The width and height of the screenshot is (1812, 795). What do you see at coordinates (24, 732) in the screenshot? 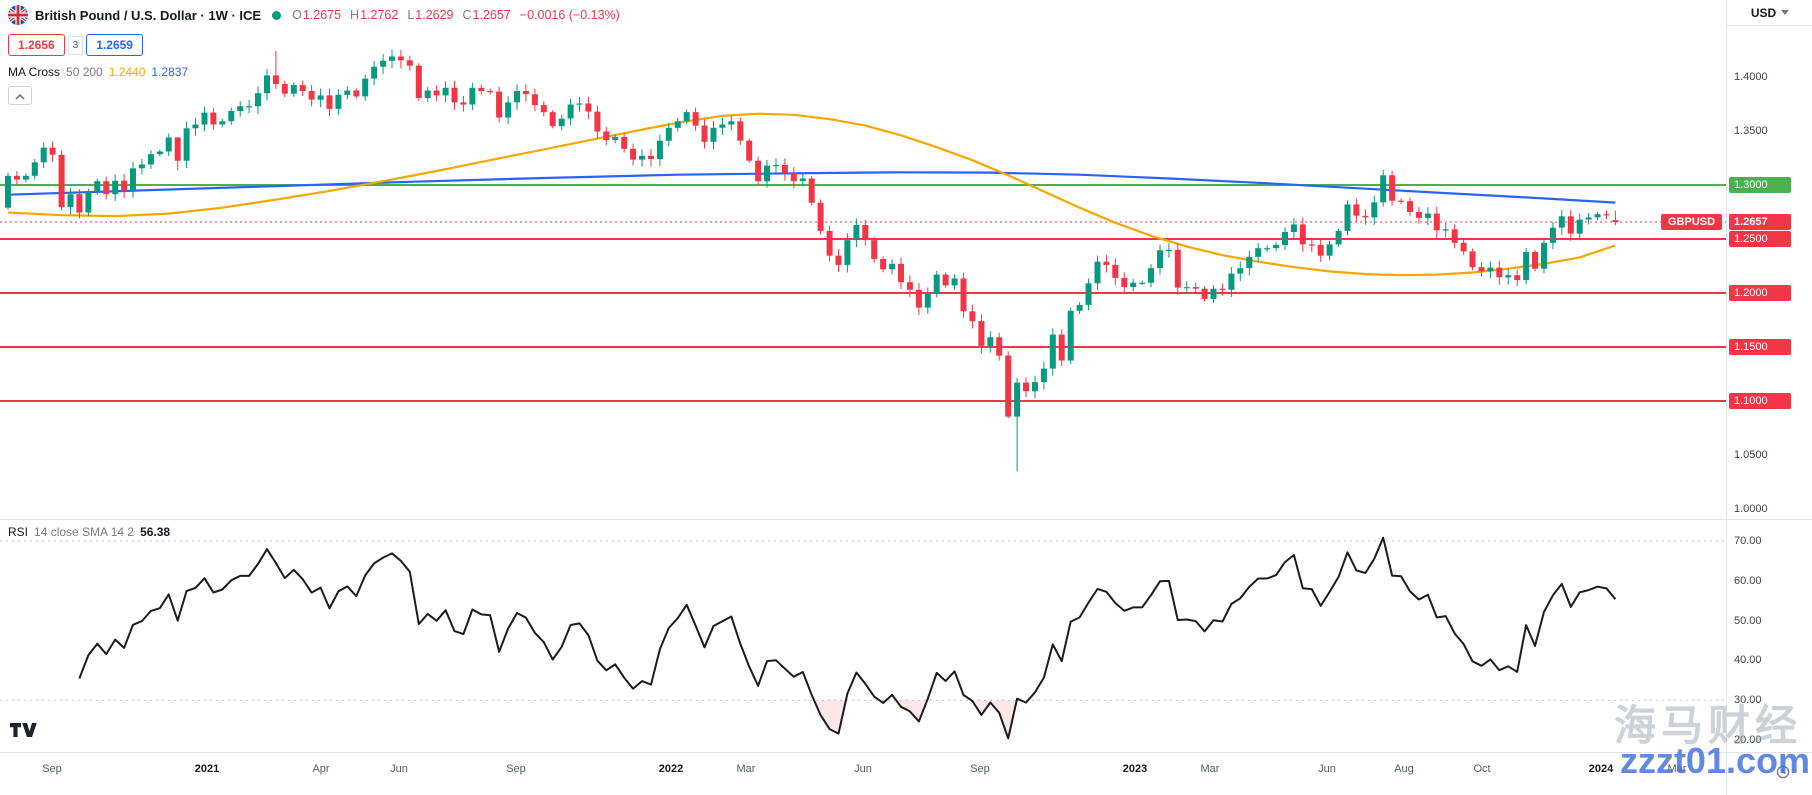
I see `tradingview-logo` at bounding box center [24, 732].